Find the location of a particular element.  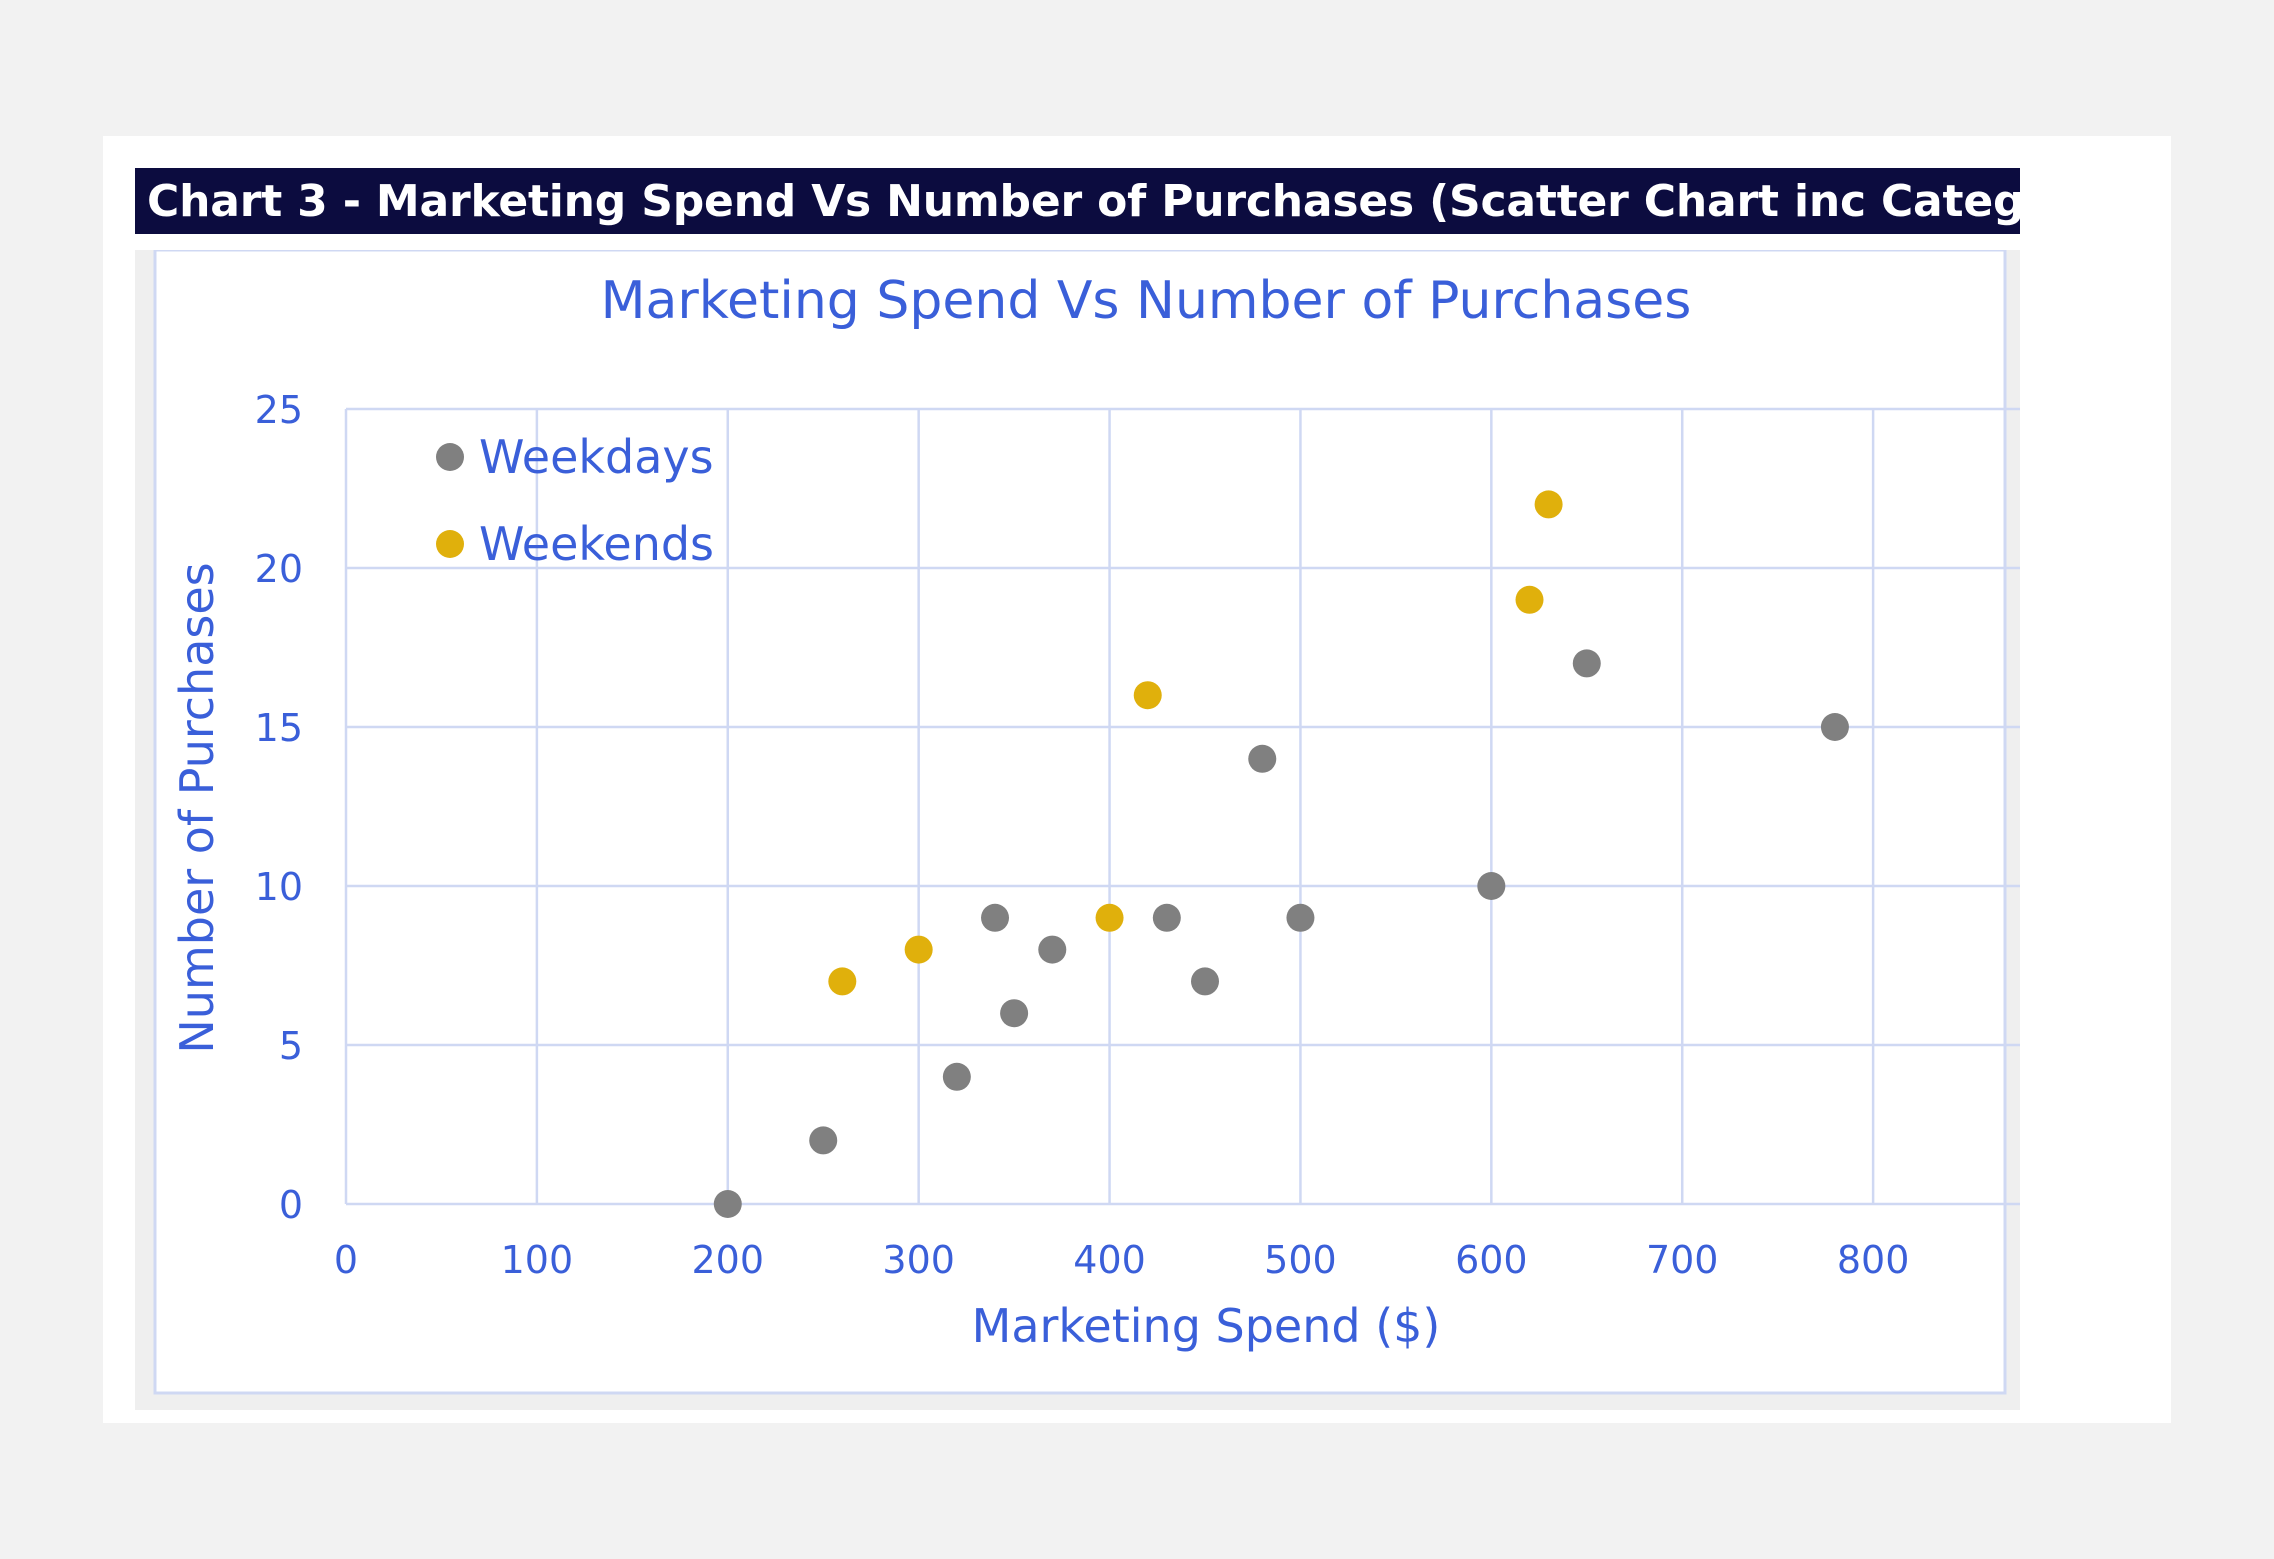

y-tick-label: 15 is located at coordinates (279, 728).